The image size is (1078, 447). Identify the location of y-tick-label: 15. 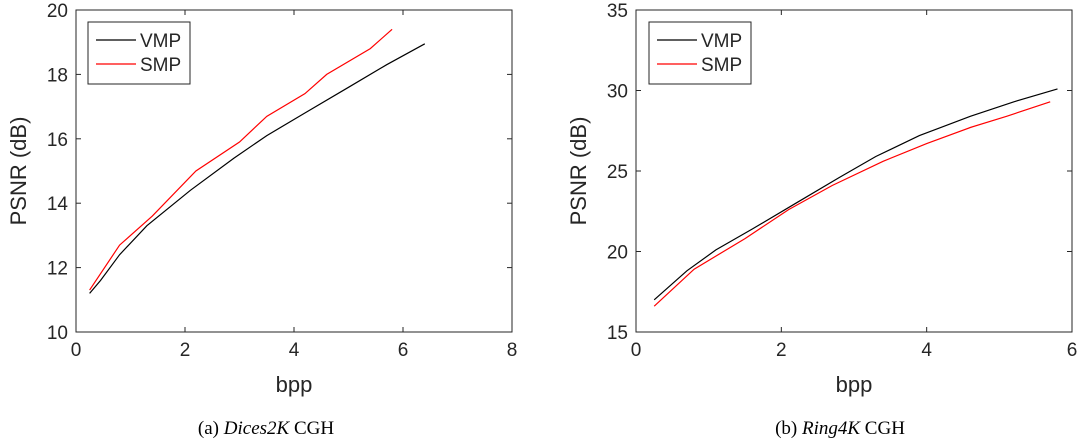
(617, 333).